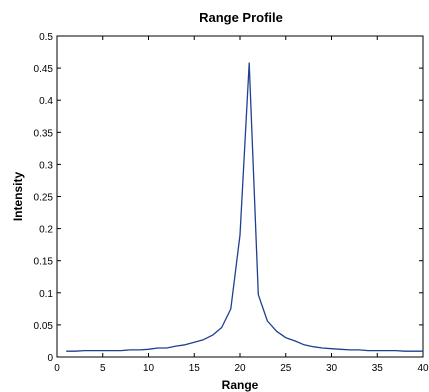 The image size is (429, 392). Describe the element at coordinates (18, 197) in the screenshot. I see `y-axis-label: Intensity` at that location.